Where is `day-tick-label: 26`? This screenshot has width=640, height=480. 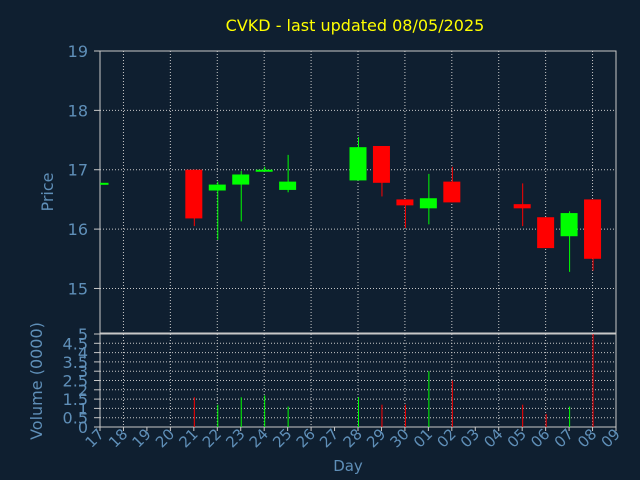 day-tick-label: 26 is located at coordinates (306, 438).